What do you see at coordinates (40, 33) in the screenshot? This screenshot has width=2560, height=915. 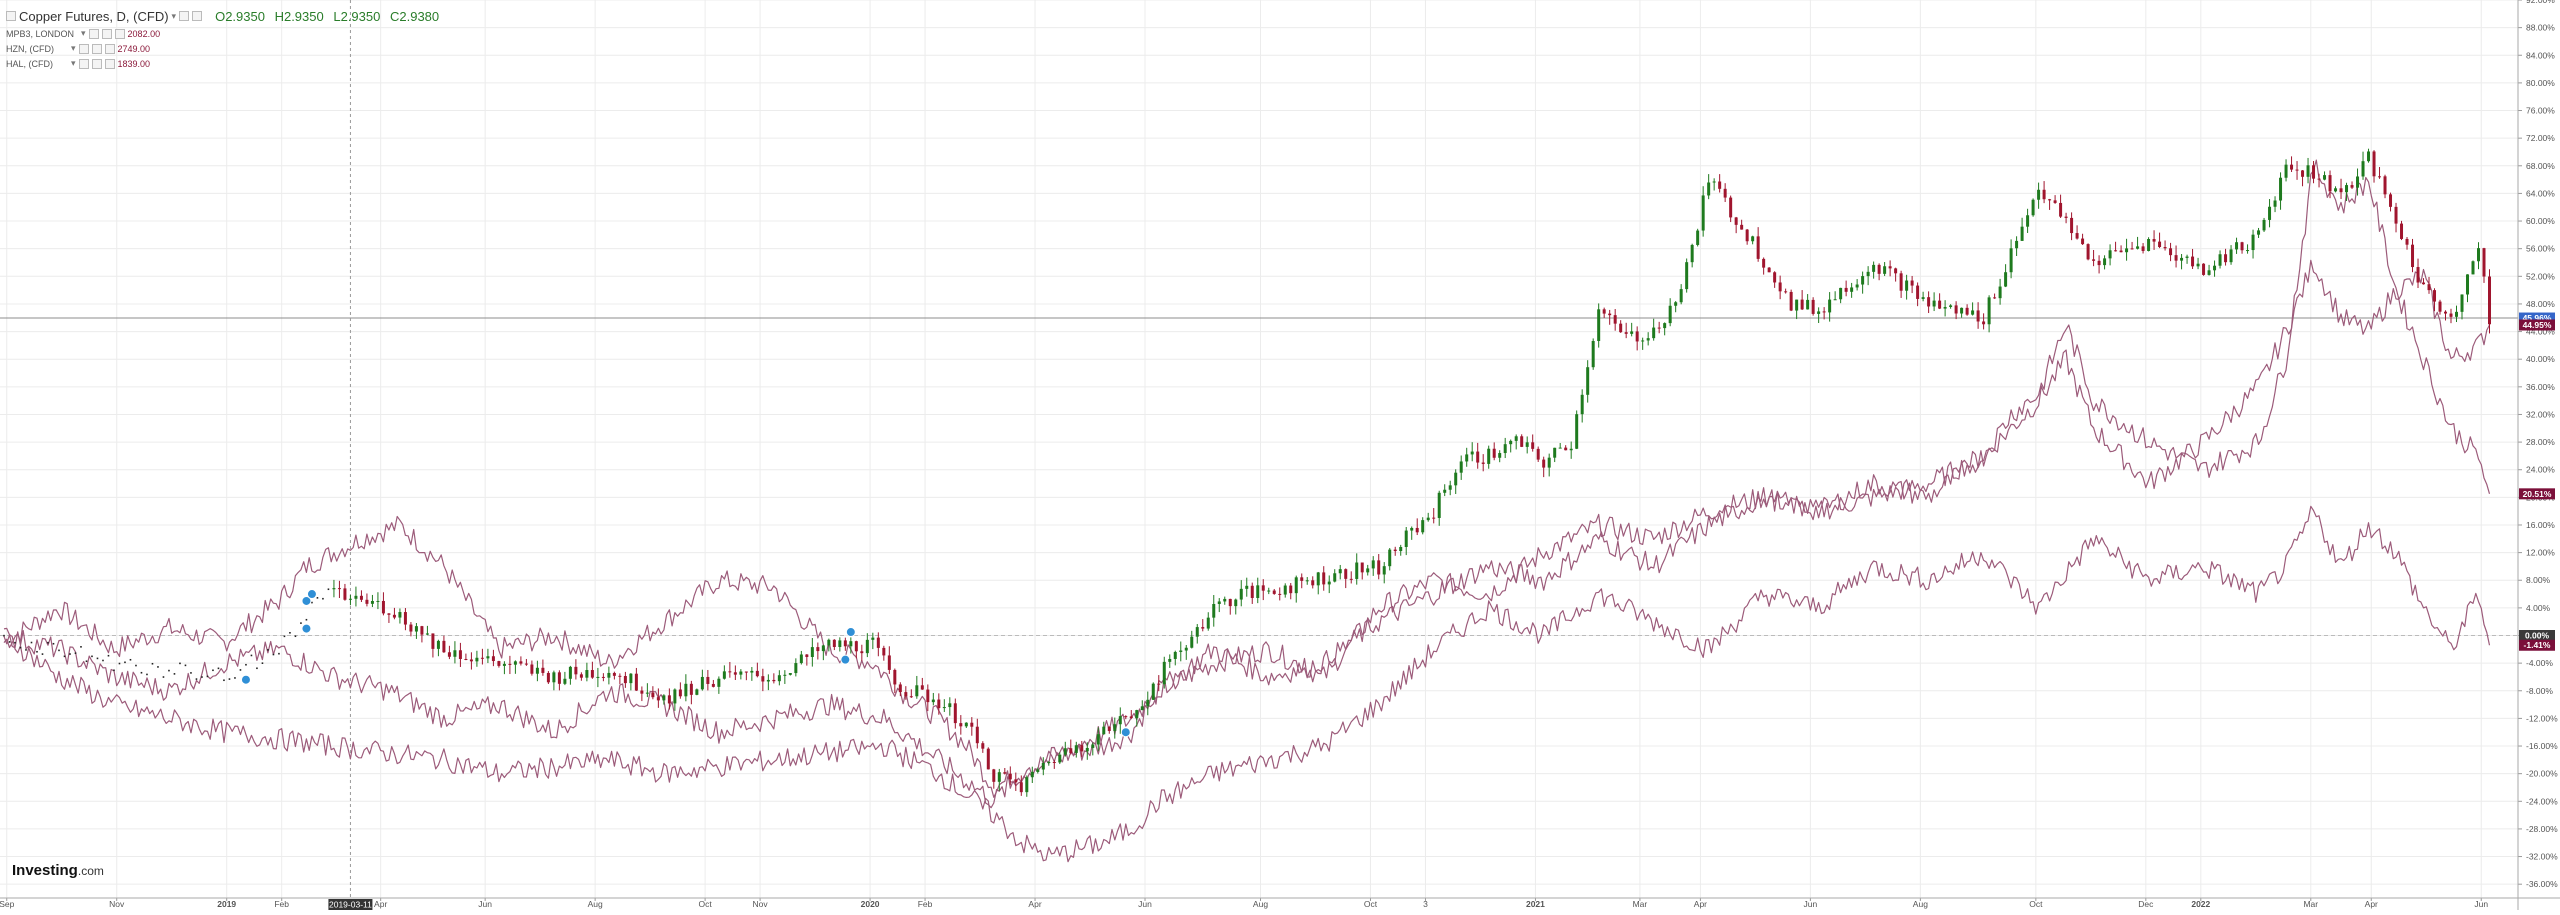 I see `compare-symbol: MPB3, LONDON` at bounding box center [40, 33].